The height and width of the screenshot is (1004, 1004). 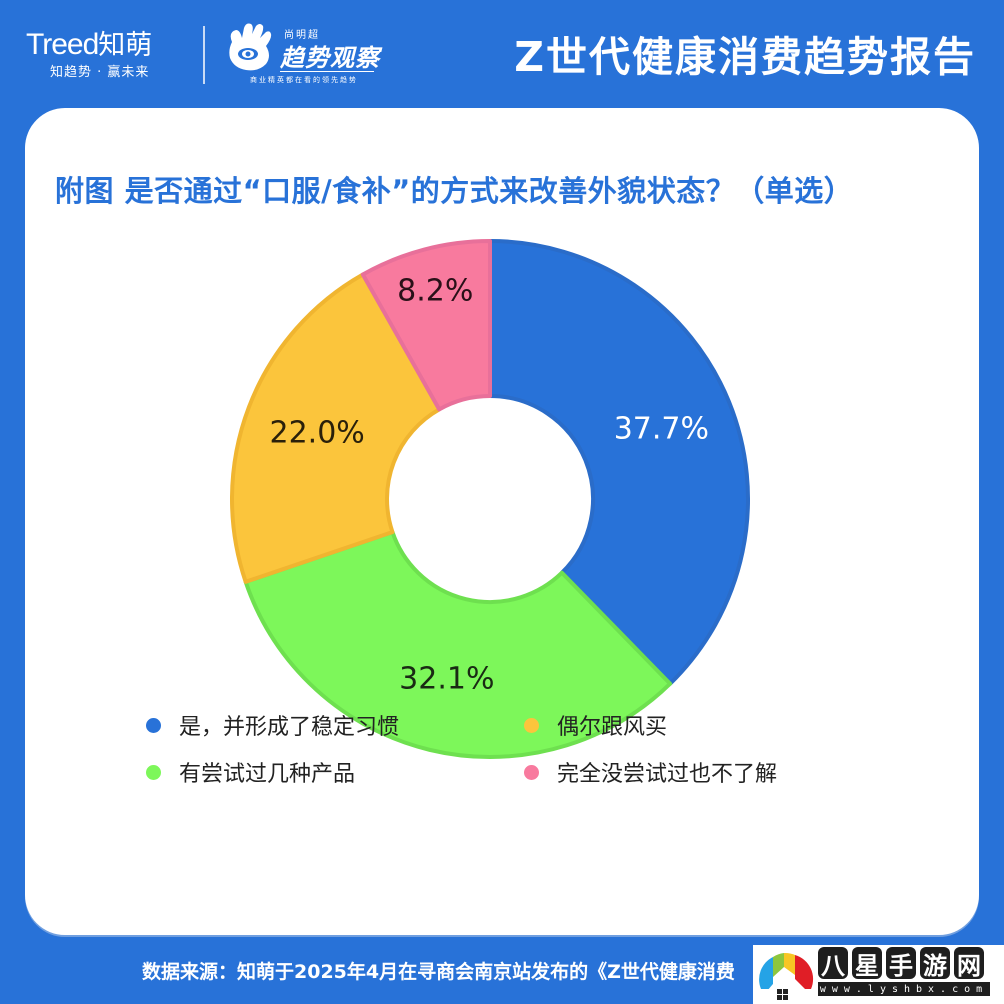 I want to click on legend-dot-yellow, so click(x=531, y=725).